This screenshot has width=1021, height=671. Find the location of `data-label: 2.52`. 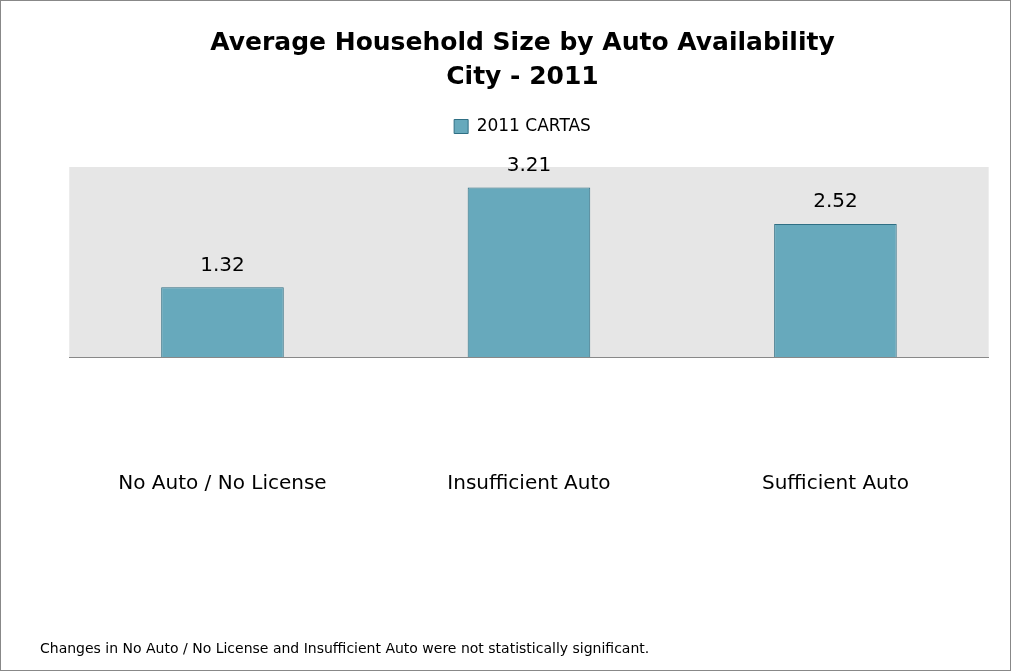

data-label: 2.52 is located at coordinates (835, 200).